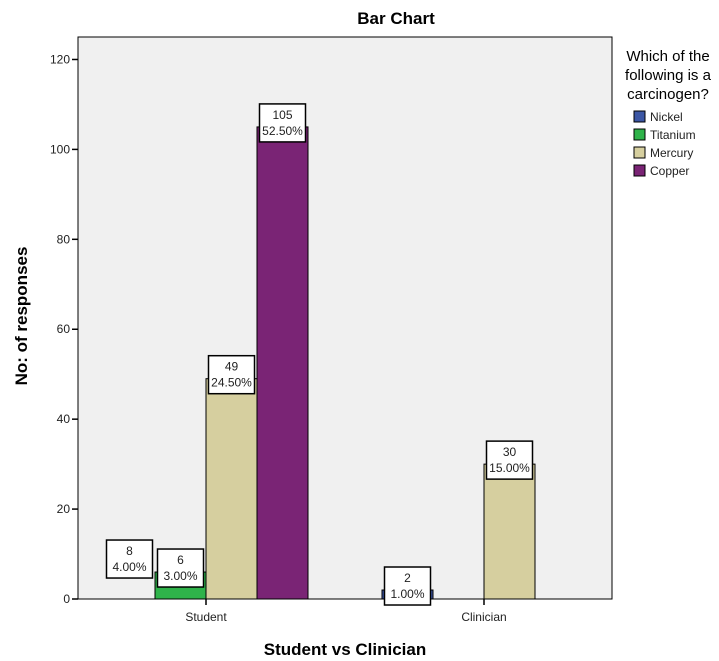 Image resolution: width=719 pixels, height=661 pixels. Describe the element at coordinates (669, 171) in the screenshot. I see `legend-label-copper: Copper` at that location.